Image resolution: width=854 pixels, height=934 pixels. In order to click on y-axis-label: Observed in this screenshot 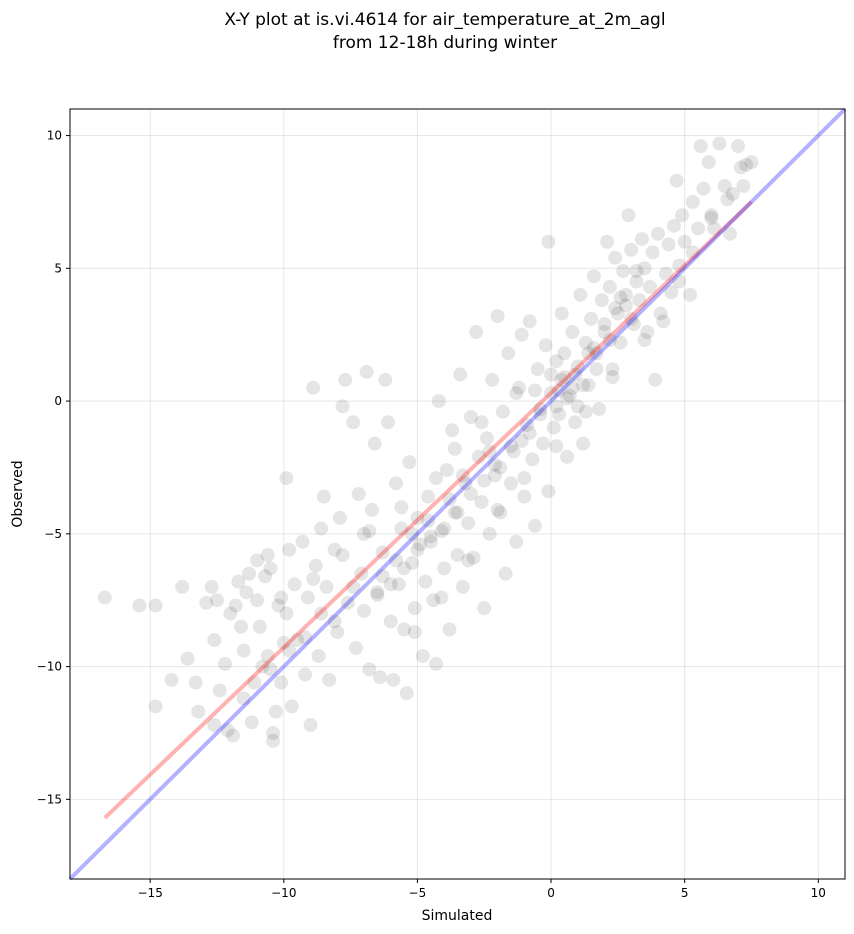, I will do `click(18, 493)`.